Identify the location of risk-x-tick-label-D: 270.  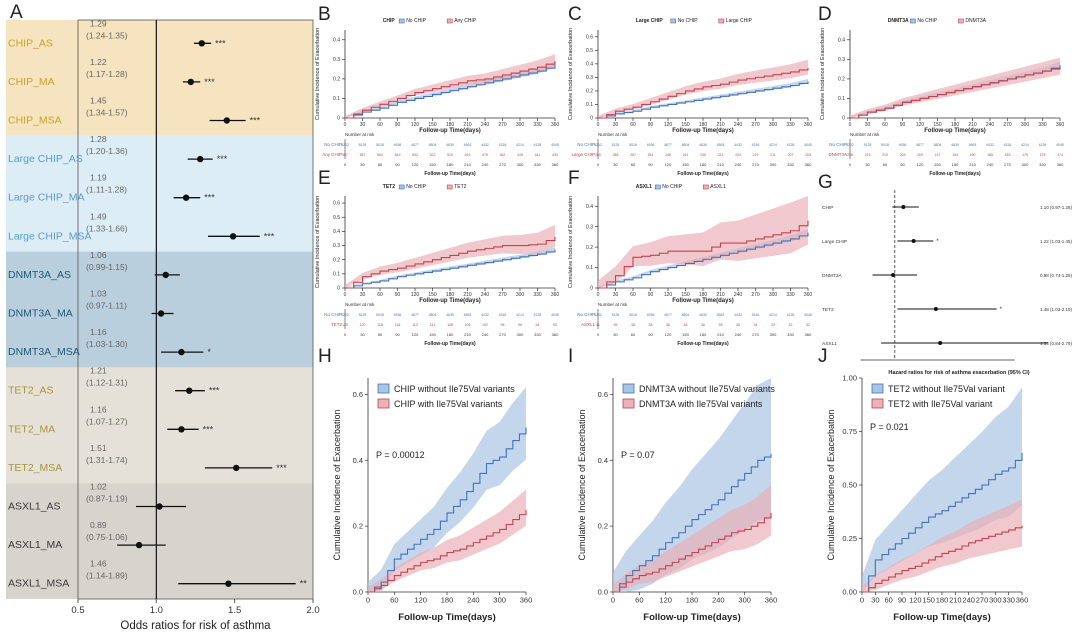
(1007, 164).